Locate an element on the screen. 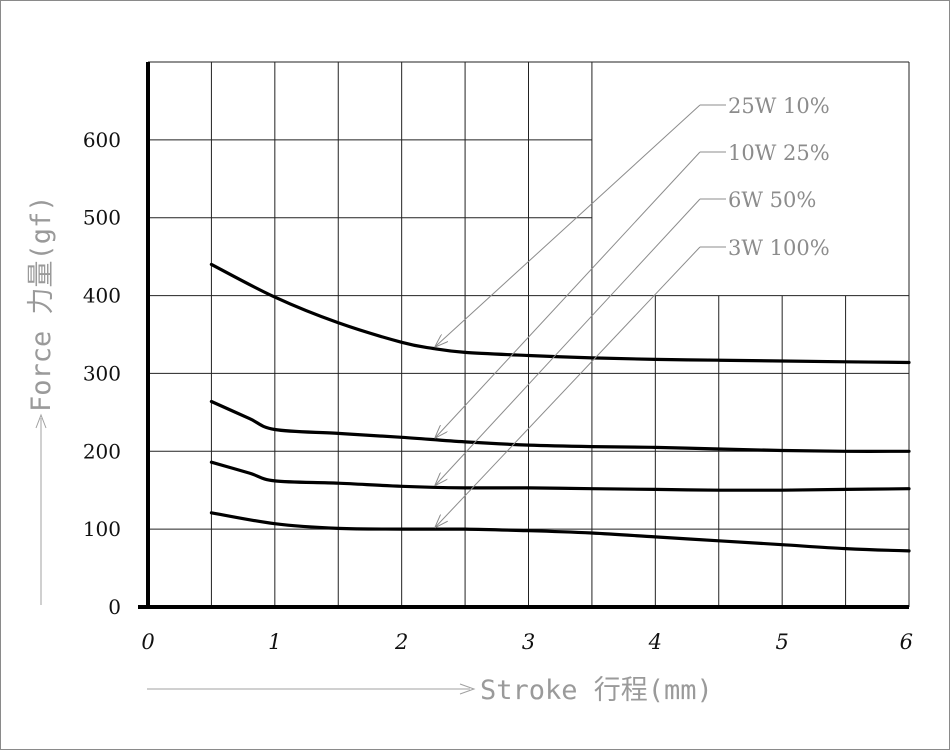 This screenshot has width=950, height=750. y-tick-label: 500 is located at coordinates (102, 218).